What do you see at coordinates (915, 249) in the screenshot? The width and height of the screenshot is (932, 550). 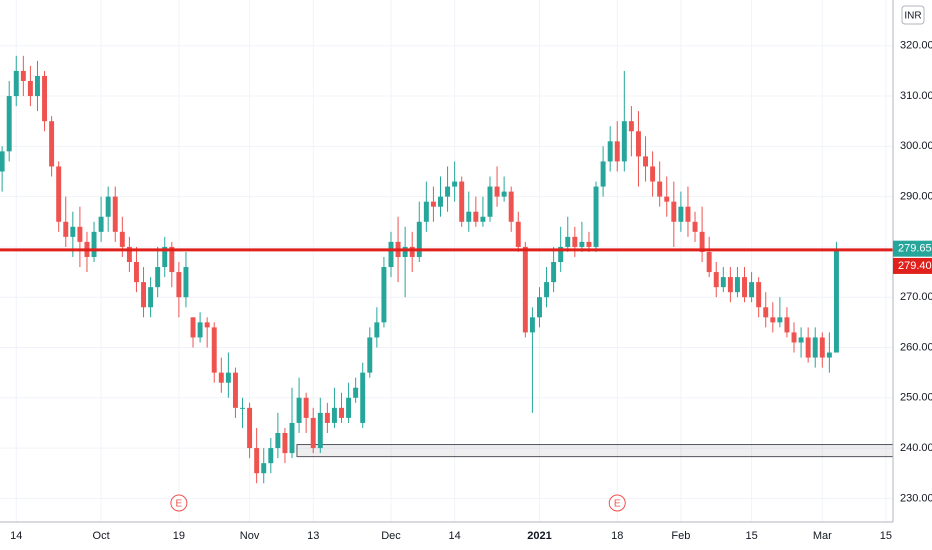 I see `last-price-label: 279.65` at bounding box center [915, 249].